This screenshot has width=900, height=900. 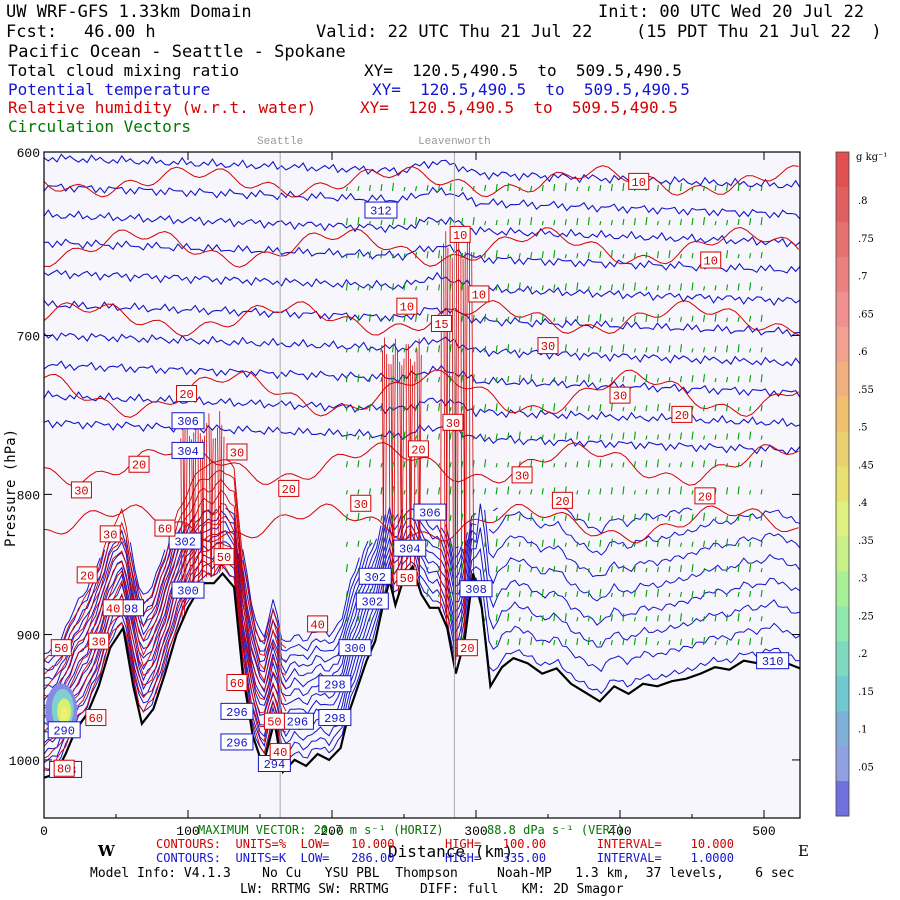 What do you see at coordinates (759, 32) in the screenshot?
I see `local-time: (15 PDT Thu 21 Jul 22 )` at bounding box center [759, 32].